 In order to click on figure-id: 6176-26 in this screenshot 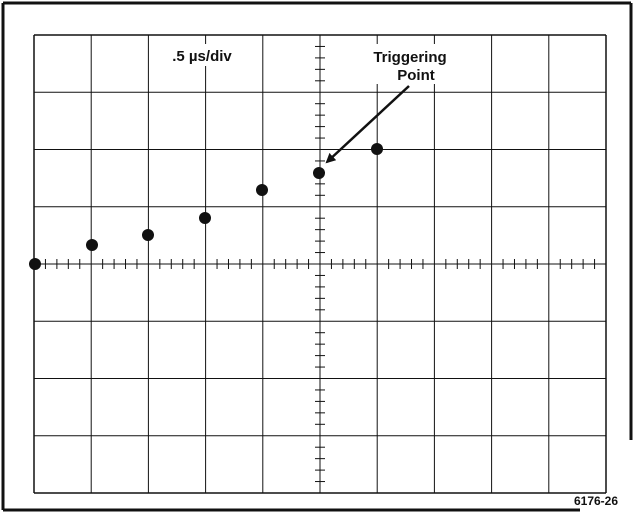, I will do `click(596, 501)`.